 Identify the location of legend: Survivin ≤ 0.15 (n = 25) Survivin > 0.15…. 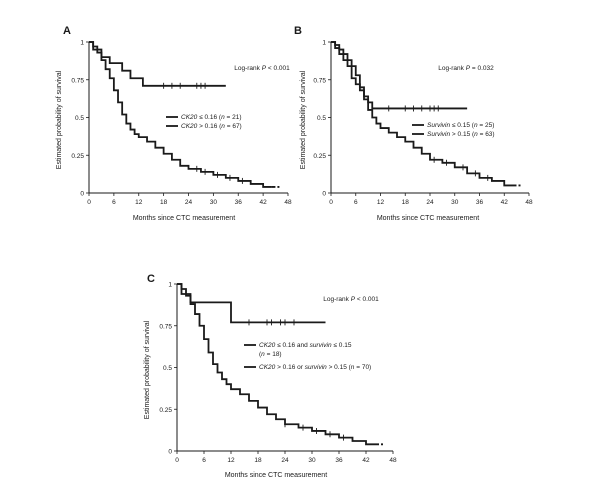
(453, 130).